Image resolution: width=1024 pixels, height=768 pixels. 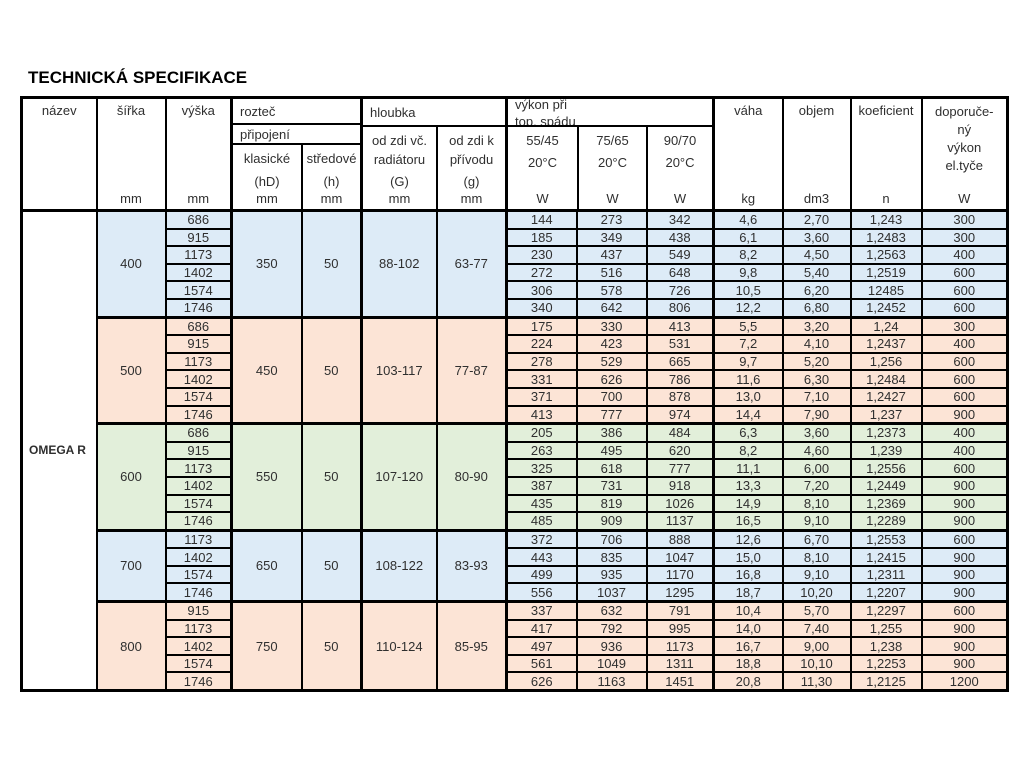 I want to click on header-vykon-l2: top. spádu, so click(x=545, y=120).